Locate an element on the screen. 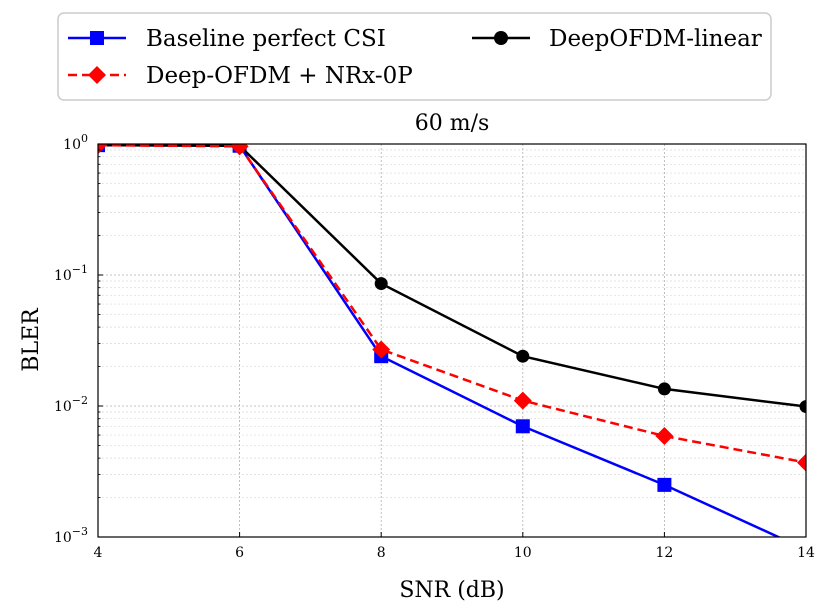 This screenshot has height=615, width=830. y-tick-label: 10⁰ is located at coordinates (75, 142).